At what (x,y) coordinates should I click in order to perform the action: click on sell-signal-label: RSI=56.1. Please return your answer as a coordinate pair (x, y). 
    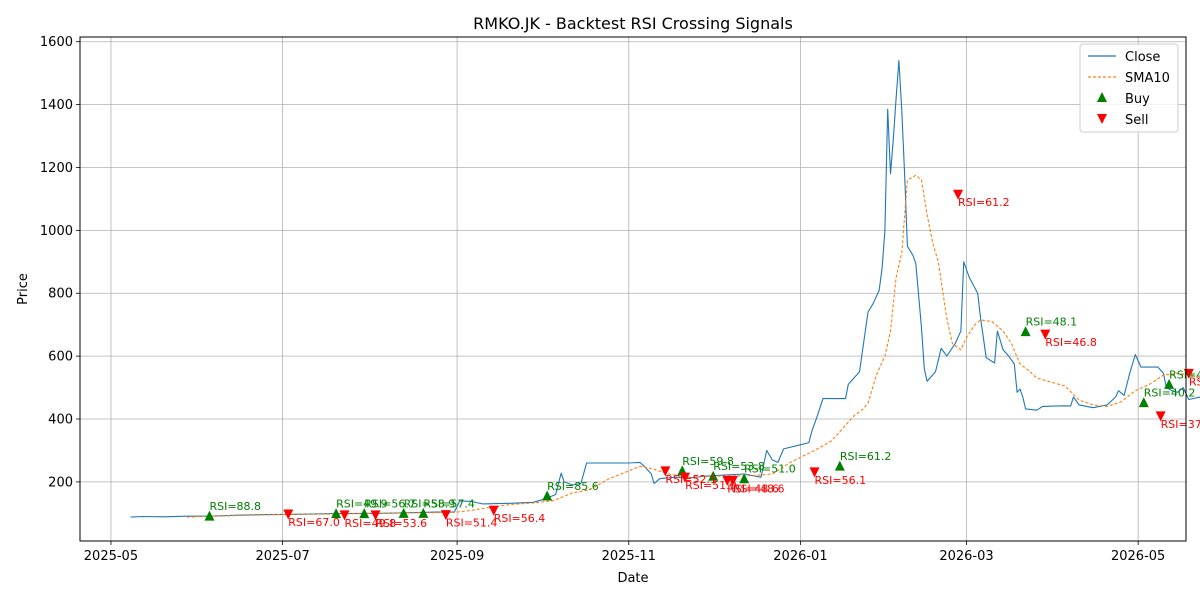
    Looking at the image, I should click on (841, 480).